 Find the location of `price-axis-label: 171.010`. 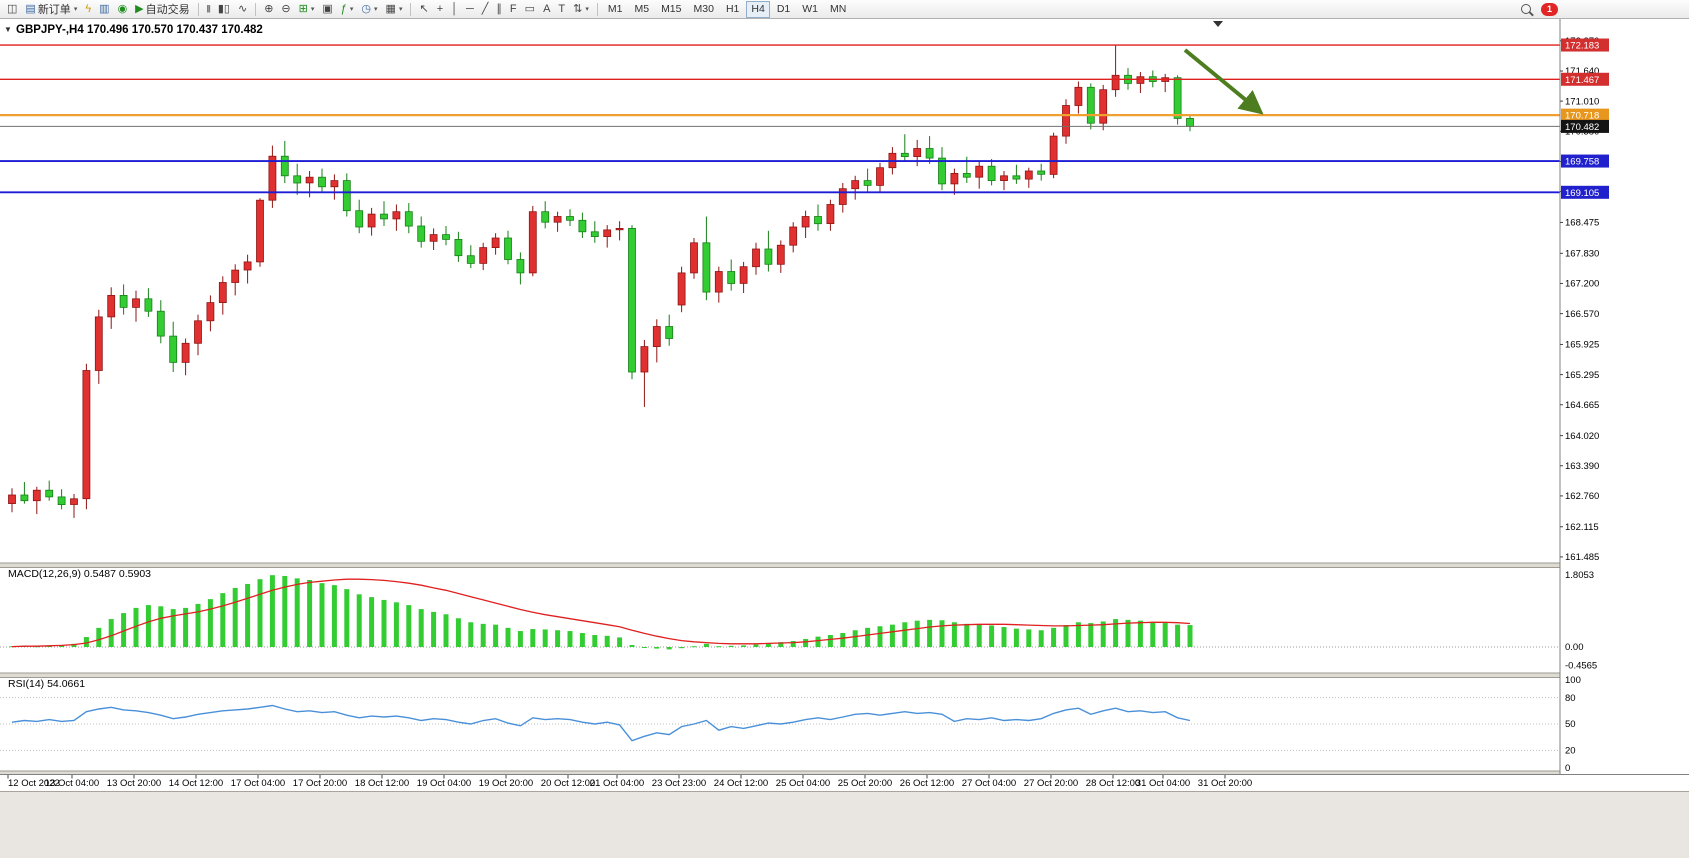

price-axis-label: 171.010 is located at coordinates (1582, 101).